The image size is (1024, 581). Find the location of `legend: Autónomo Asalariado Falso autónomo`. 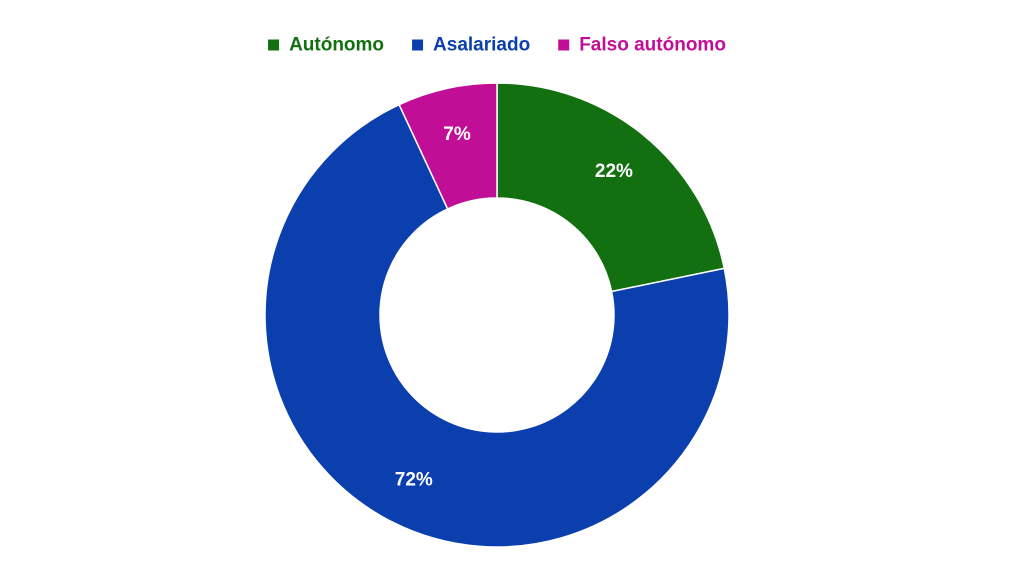

legend: Autónomo Asalariado Falso autónomo is located at coordinates (497, 45).